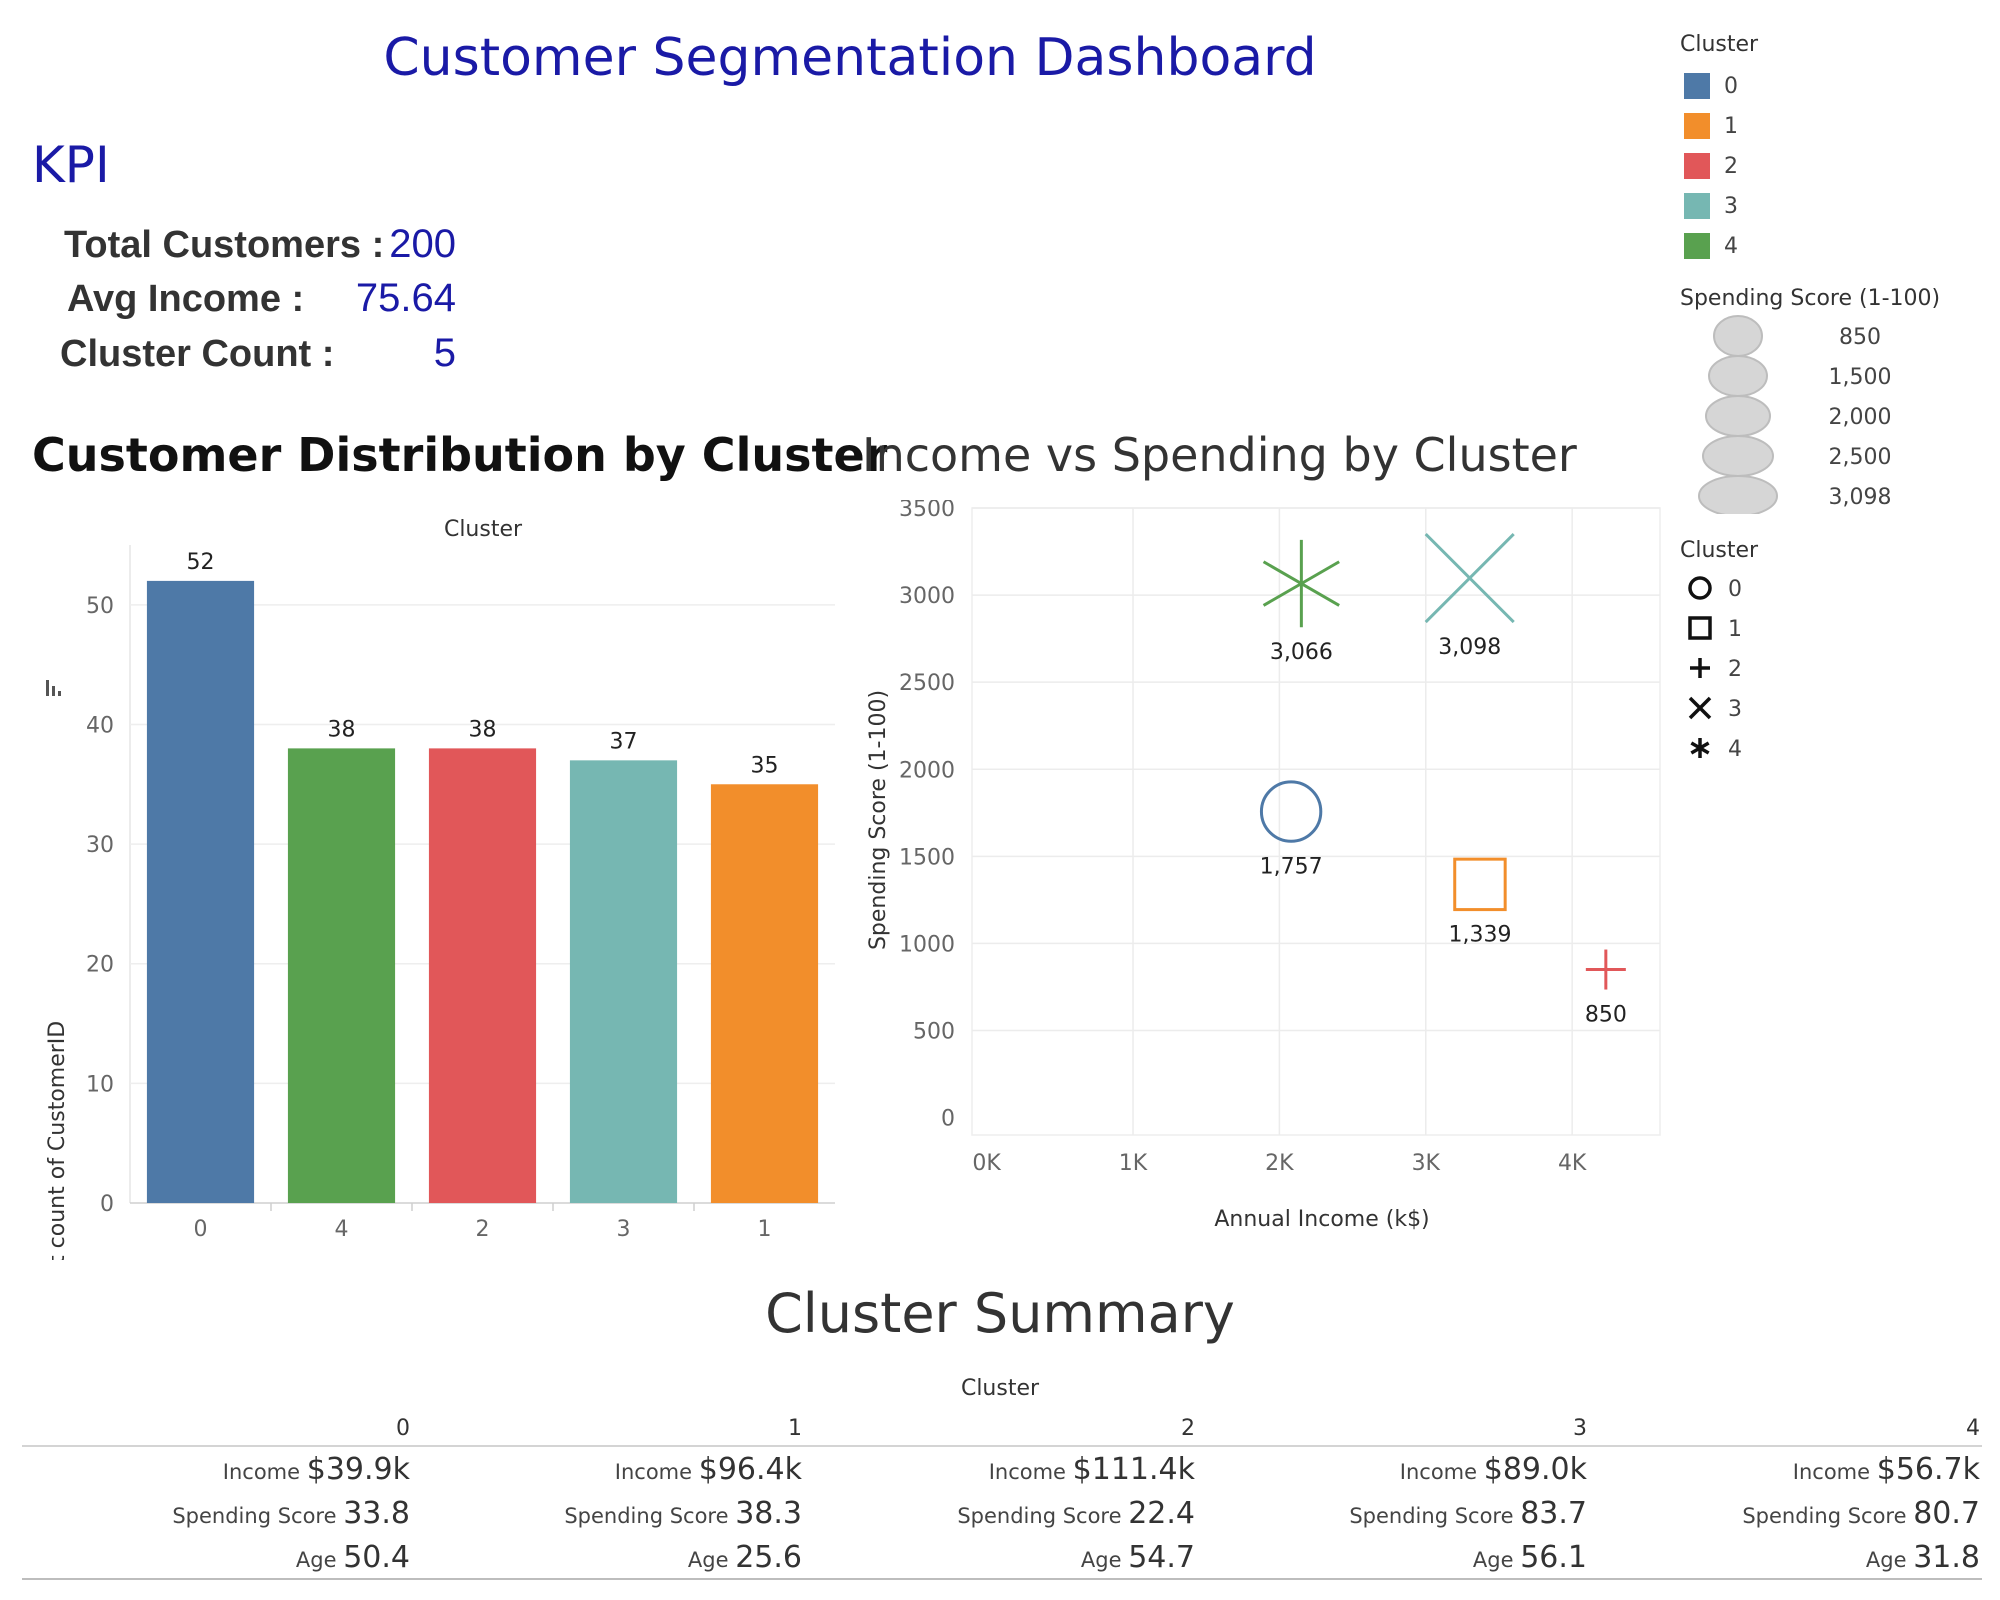 The height and width of the screenshot is (1600, 2000). I want to click on scatter-point-cluster-2: 850, so click(1606, 988).